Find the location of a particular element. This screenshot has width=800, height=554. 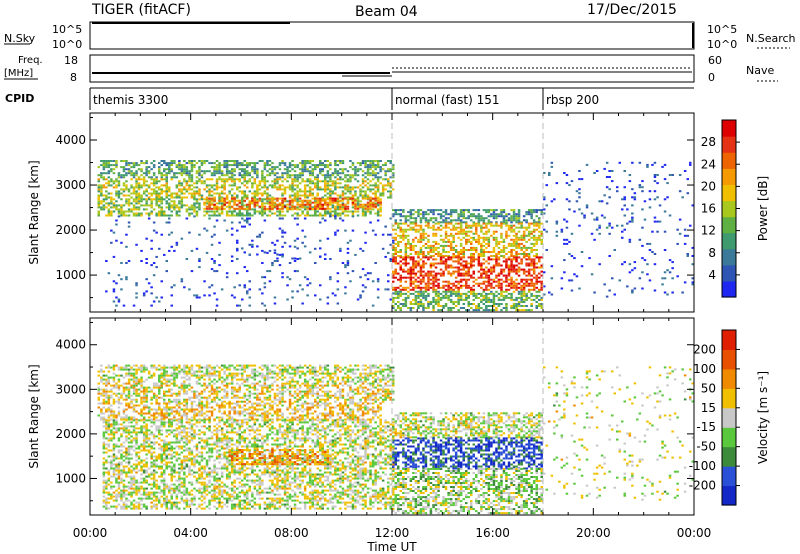

y-tick-label: 3000 is located at coordinates (70, 185).